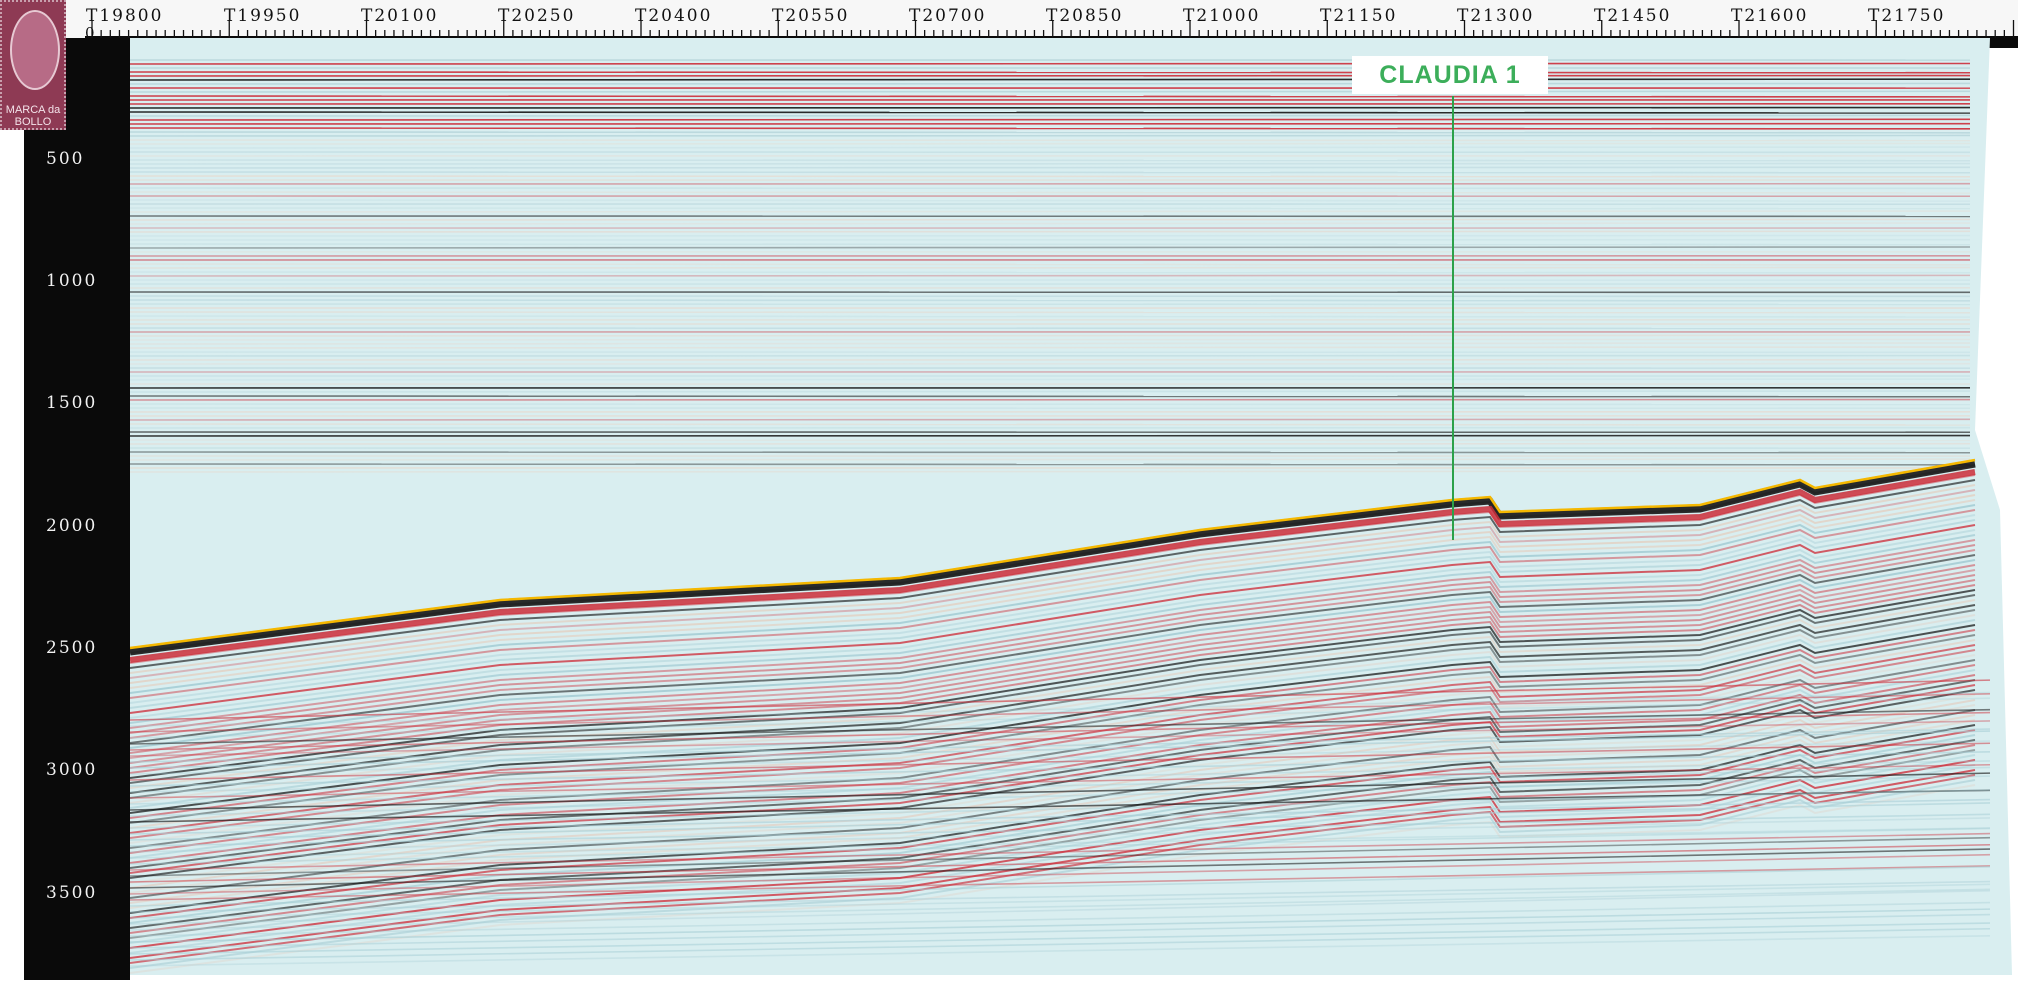  Describe the element at coordinates (1633, 16) in the screenshot. I see `shotpoint-label: T21450` at that location.